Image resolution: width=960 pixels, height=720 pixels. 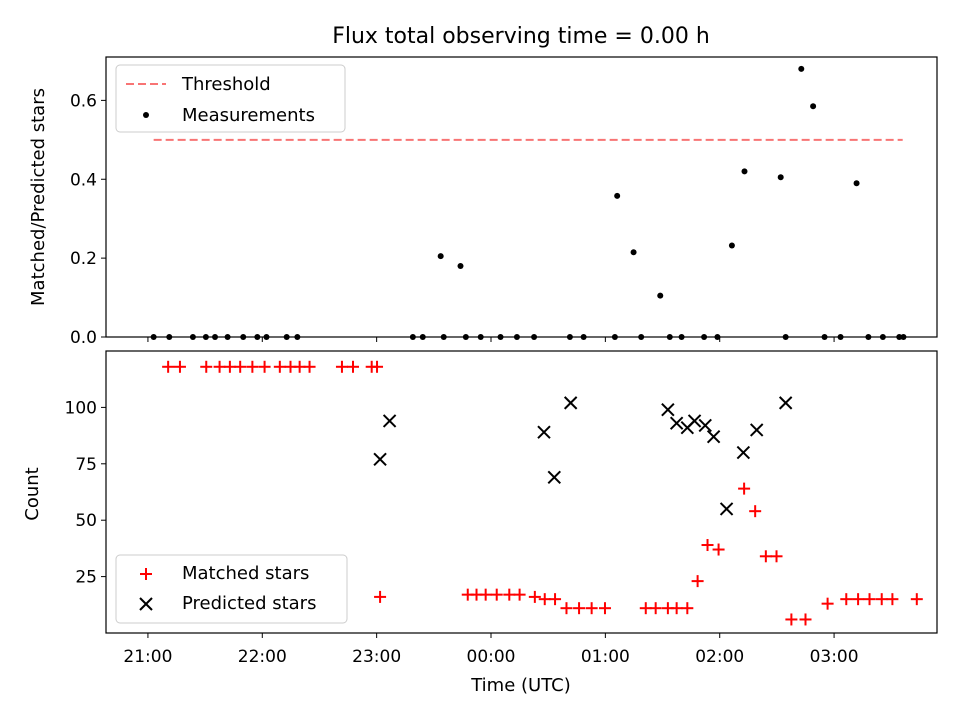 What do you see at coordinates (86, 521) in the screenshot?
I see `bottom-y-tick-label: 50` at bounding box center [86, 521].